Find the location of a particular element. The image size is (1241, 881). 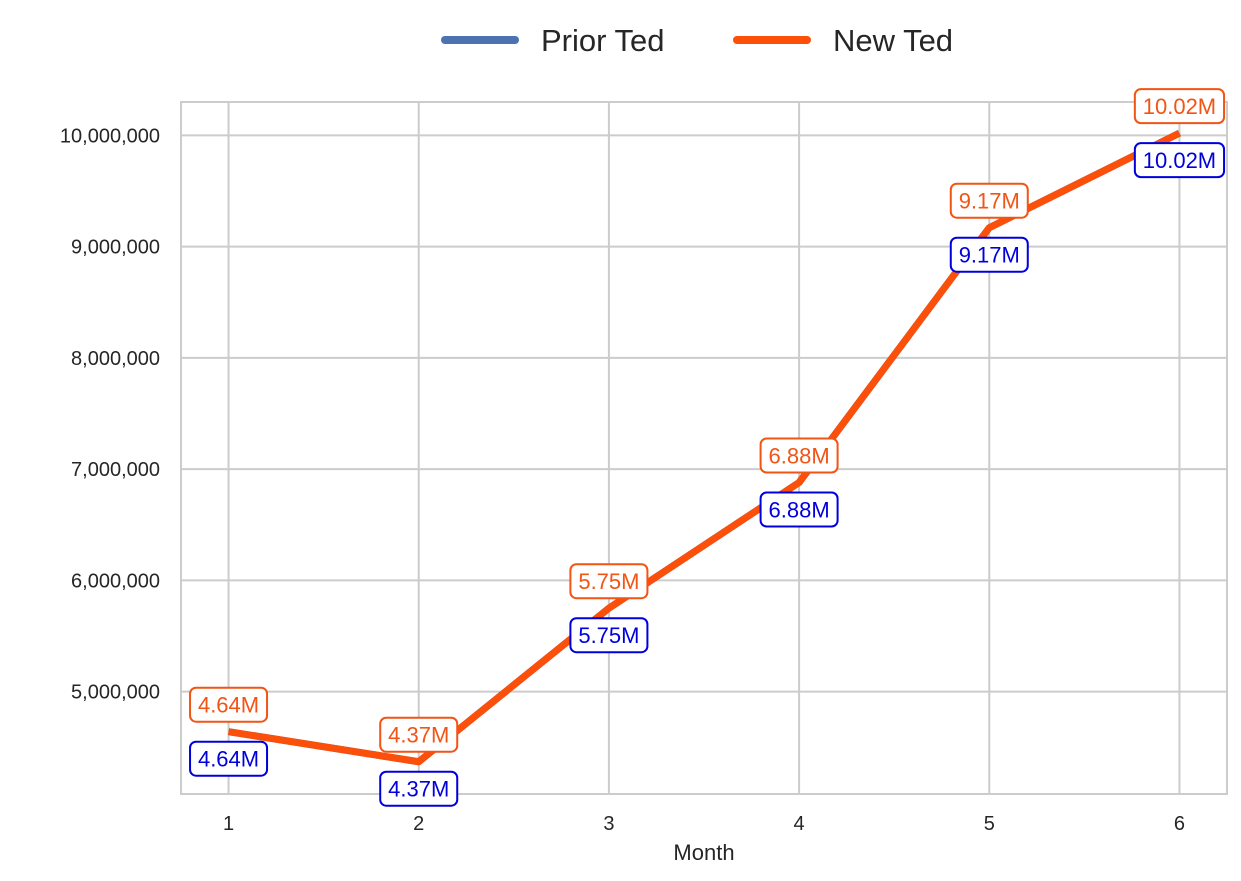

y-tick-label: 10,000,000 is located at coordinates (110, 136).